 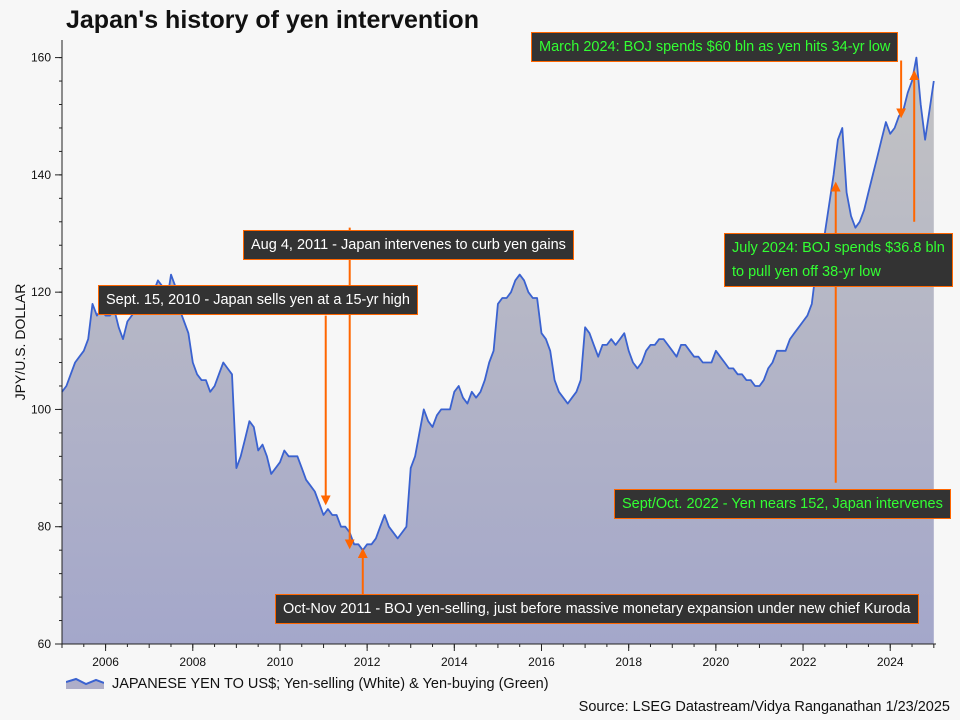 What do you see at coordinates (45, 527) in the screenshot?
I see `y-tick-label: 80` at bounding box center [45, 527].